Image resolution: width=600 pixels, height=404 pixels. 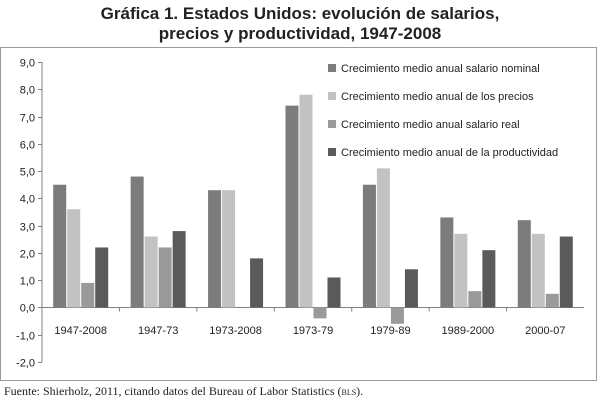 I want to click on x-tick-label: 2000-07, so click(x=545, y=331).